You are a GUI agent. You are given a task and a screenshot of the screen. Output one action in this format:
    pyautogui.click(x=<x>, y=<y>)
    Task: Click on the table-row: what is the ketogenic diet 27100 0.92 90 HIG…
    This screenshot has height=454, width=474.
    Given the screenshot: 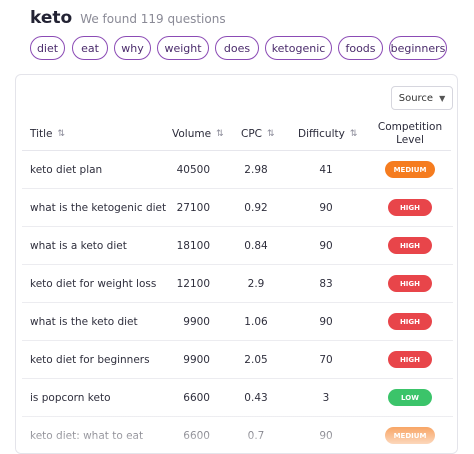 What is the action you would take?
    pyautogui.click(x=236, y=208)
    